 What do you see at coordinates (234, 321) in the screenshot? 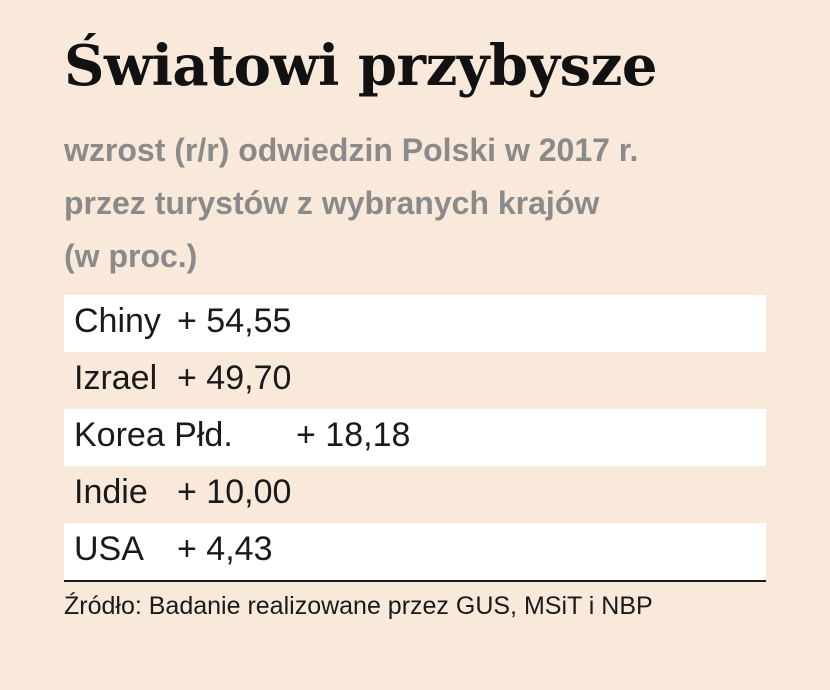
I see `row-value-label: + 54,55` at bounding box center [234, 321].